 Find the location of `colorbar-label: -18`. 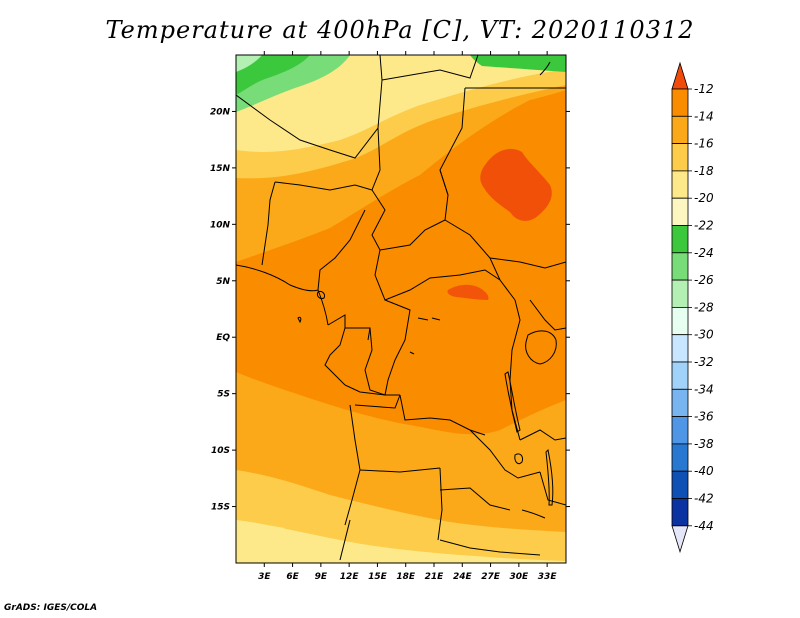

colorbar-label: -18 is located at coordinates (704, 171).